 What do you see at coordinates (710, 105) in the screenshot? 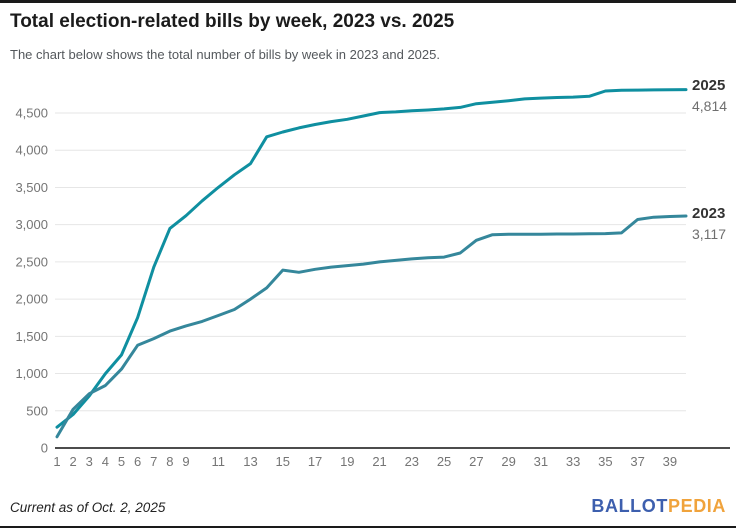
I see `series-value-2025: 4,814` at bounding box center [710, 105].